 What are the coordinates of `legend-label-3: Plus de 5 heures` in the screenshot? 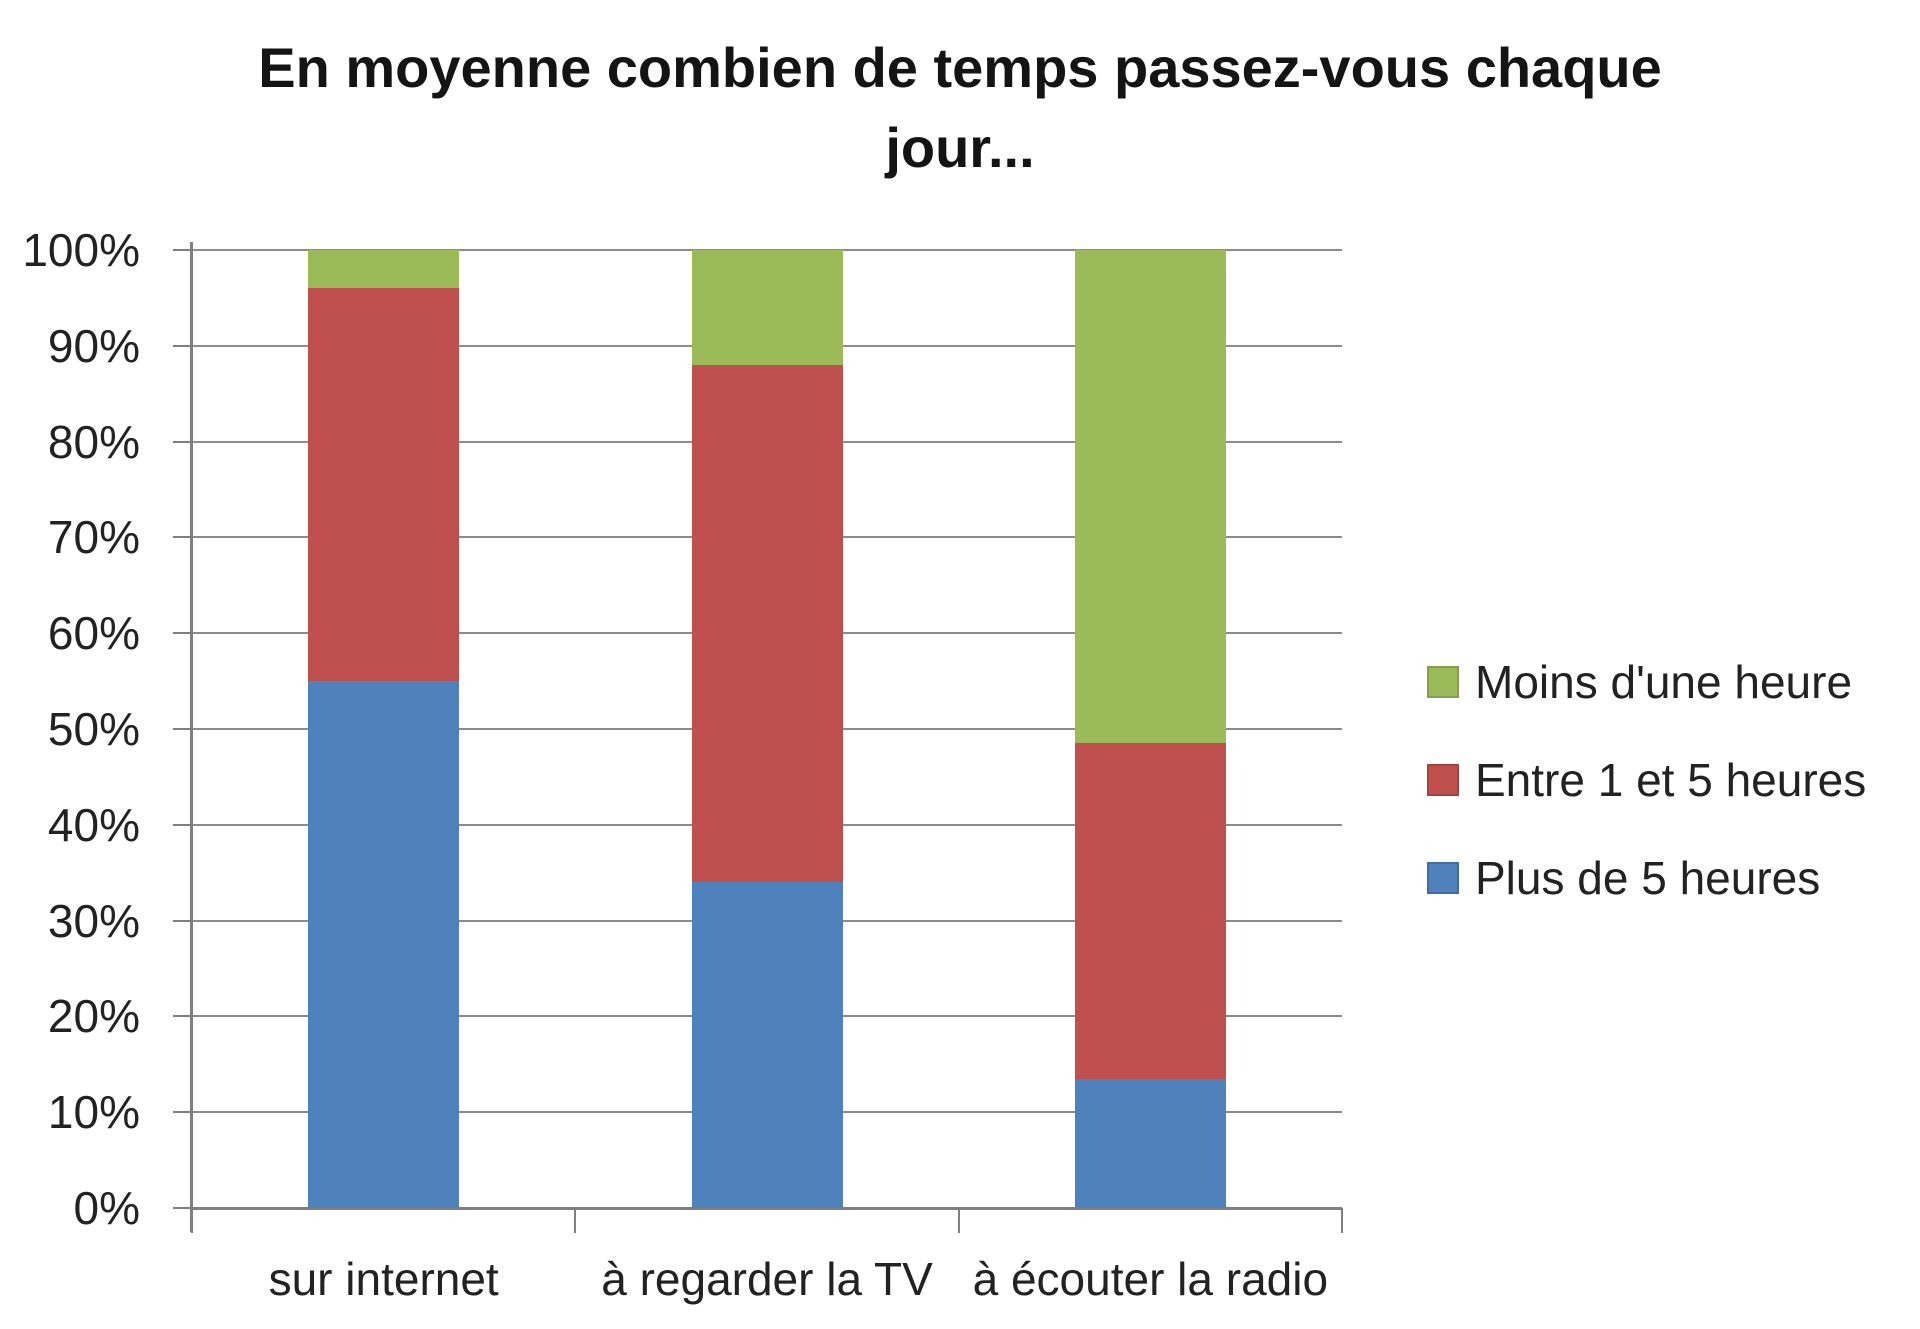 It's located at (1648, 878).